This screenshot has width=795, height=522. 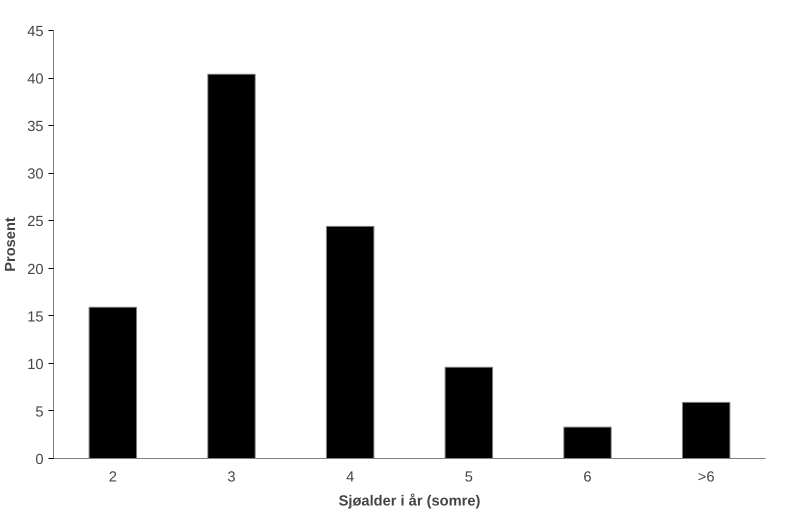 I want to click on y-tick-label: 30, so click(x=35, y=174).